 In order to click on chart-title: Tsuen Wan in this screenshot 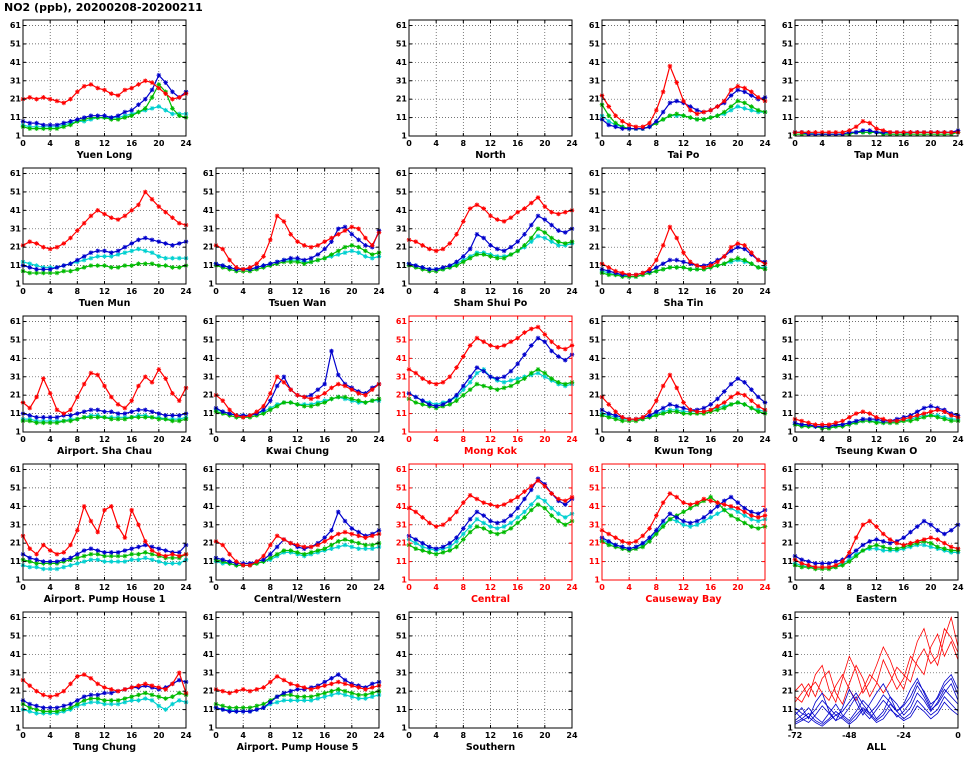, I will do `click(298, 303)`.